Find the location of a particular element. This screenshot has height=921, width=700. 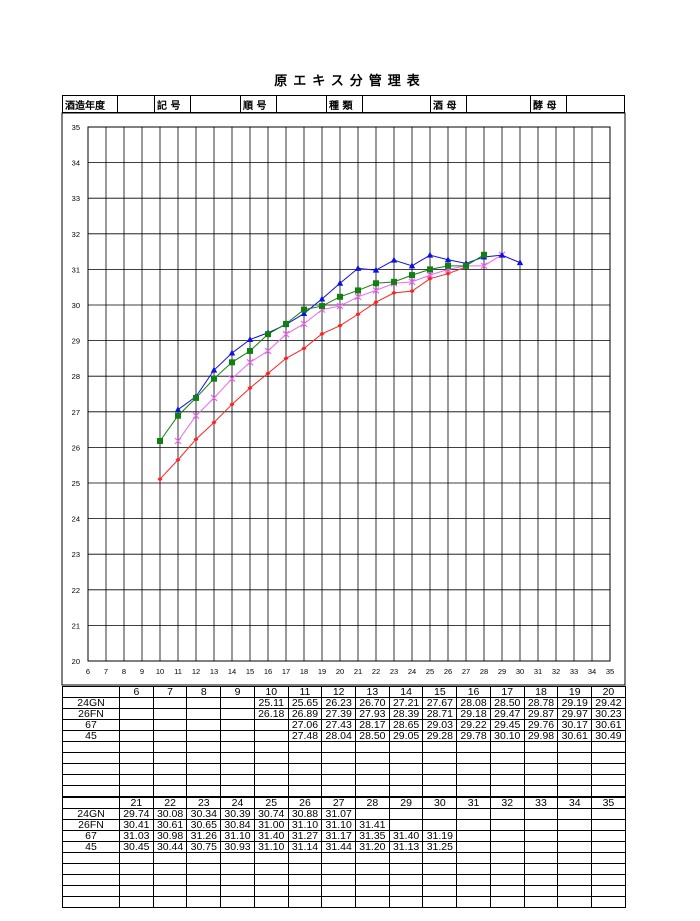

data-cell: 26.89 is located at coordinates (305, 714).